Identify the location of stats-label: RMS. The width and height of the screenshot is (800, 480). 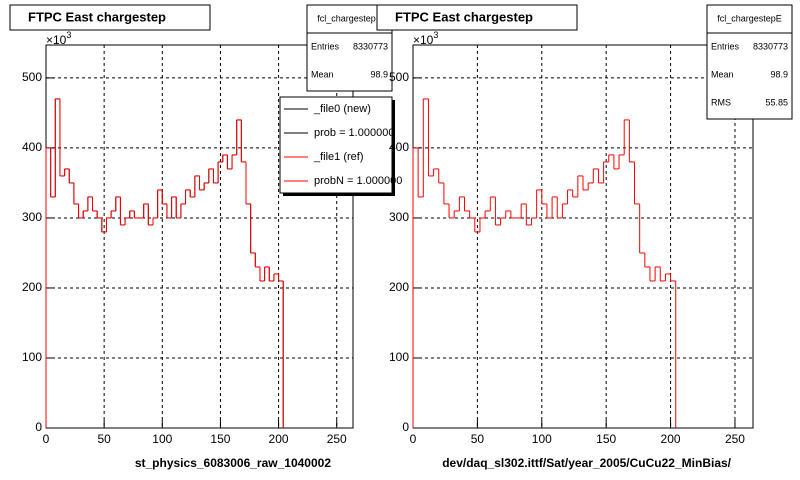
(721, 102).